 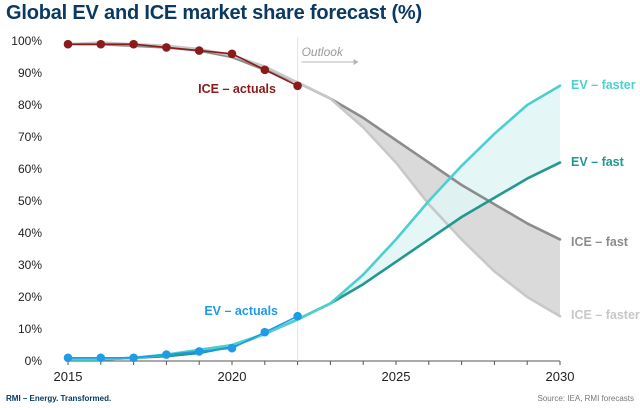 What do you see at coordinates (30, 329) in the screenshot?
I see `y-tick-label: 10%` at bounding box center [30, 329].